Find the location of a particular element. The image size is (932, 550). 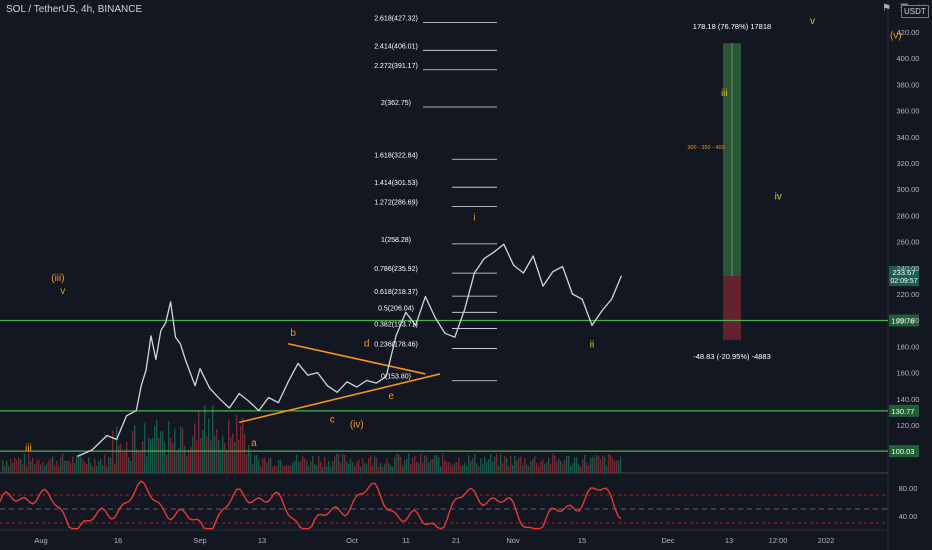

level-tag is located at coordinates (904, 410).